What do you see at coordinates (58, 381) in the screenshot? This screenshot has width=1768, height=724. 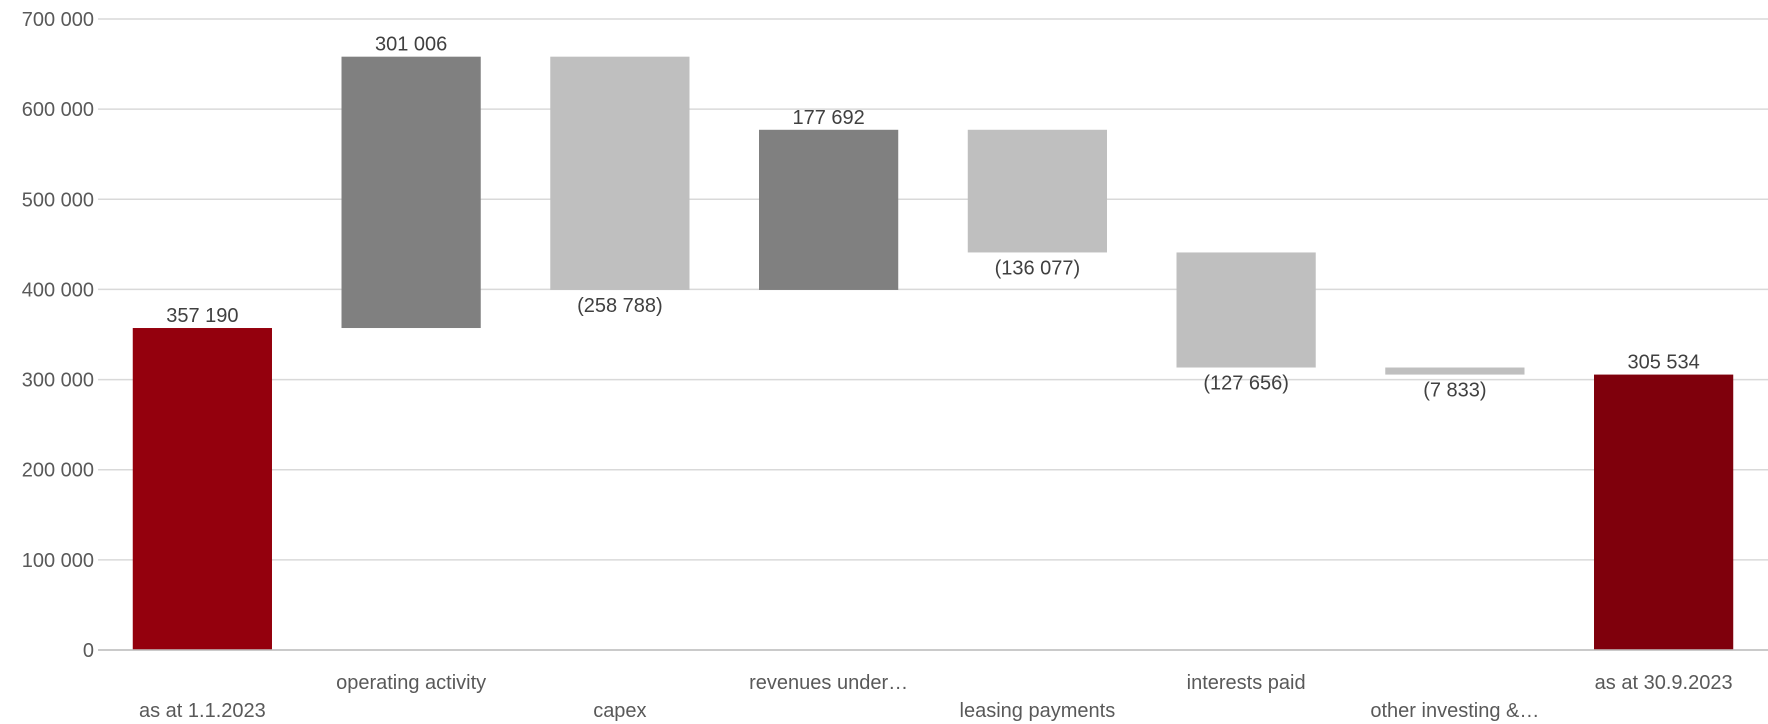 I see `y-tick-label: 300 000` at bounding box center [58, 381].